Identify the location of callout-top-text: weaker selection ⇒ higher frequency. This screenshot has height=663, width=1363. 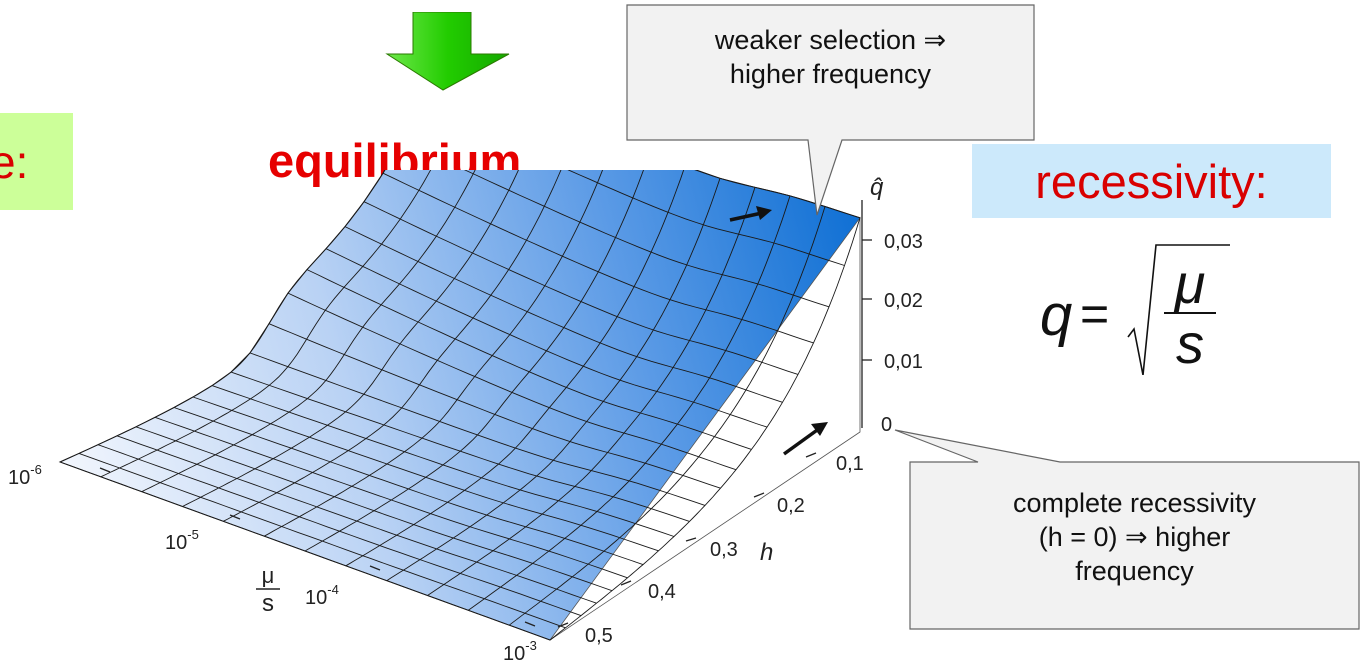
(830, 57).